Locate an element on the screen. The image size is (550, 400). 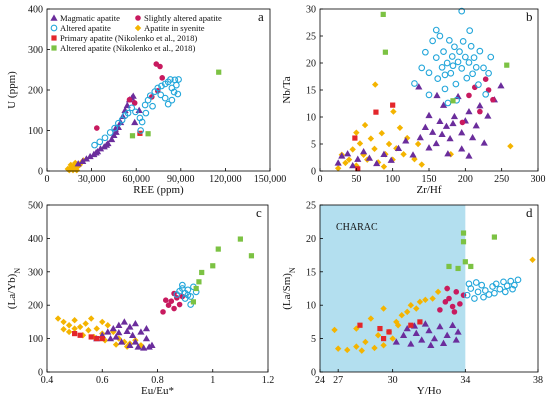
y-axis-title-text: (La/Yb) is located at coordinates (12, 291).